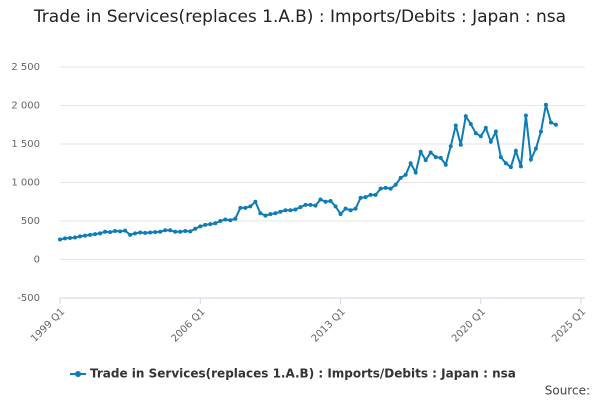  What do you see at coordinates (469, 325) in the screenshot?
I see `x-tick-label: 2020 Q1` at bounding box center [469, 325].